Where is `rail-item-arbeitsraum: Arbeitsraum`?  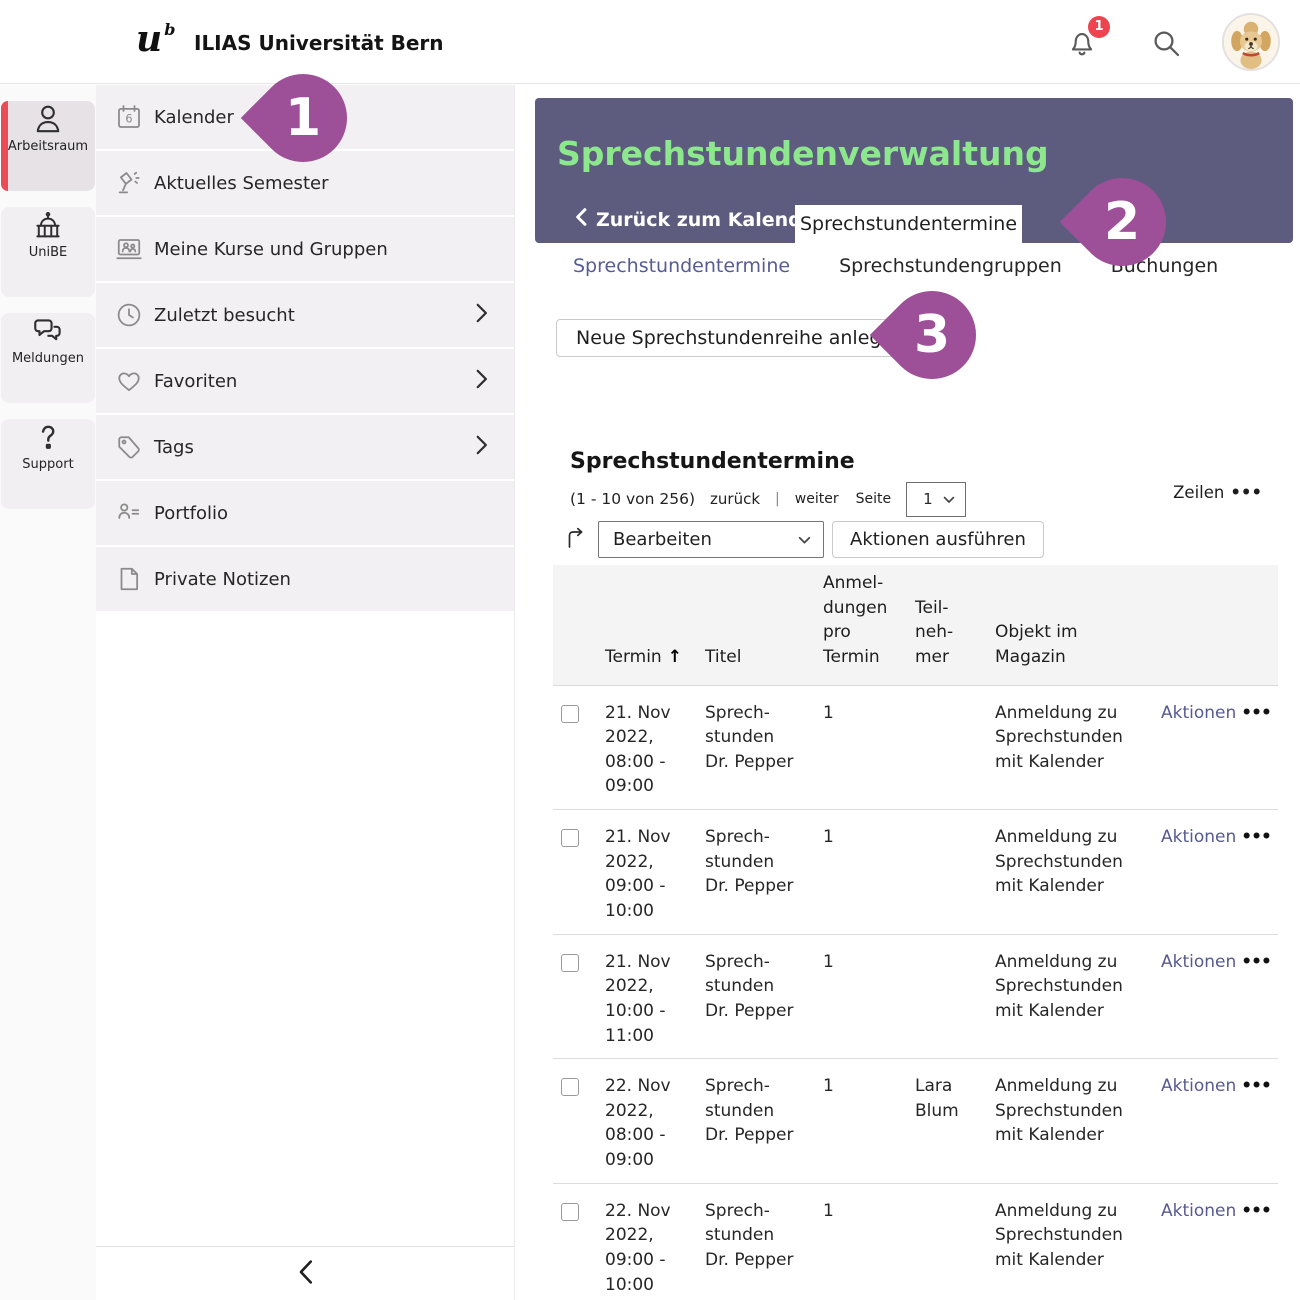 rail-item-arbeitsraum: Arbeitsraum is located at coordinates (48, 146).